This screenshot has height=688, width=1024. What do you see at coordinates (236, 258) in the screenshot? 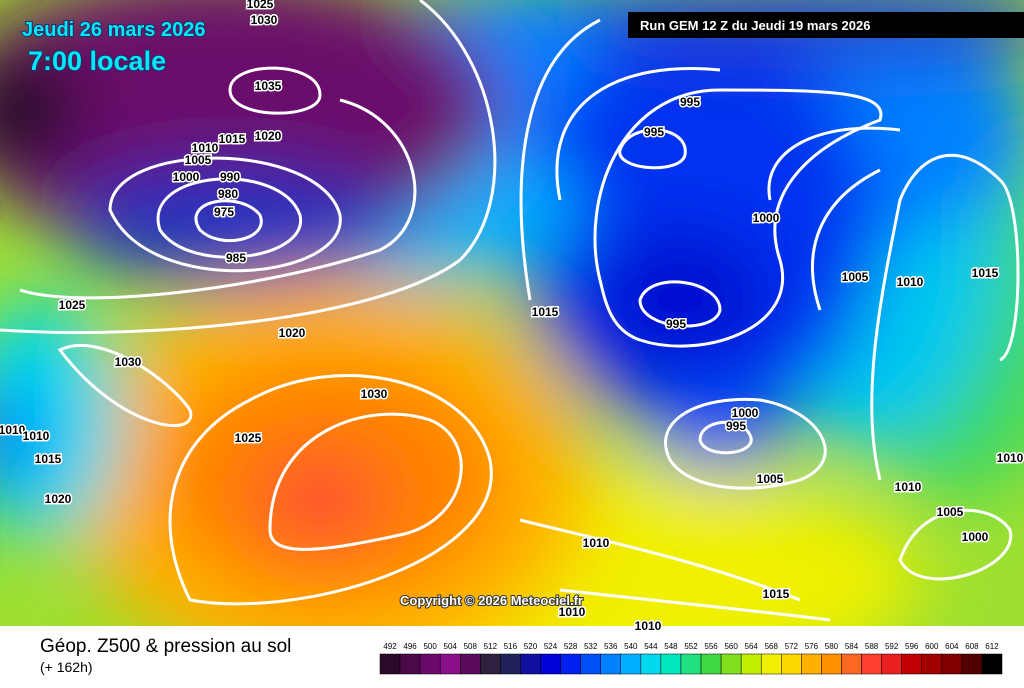
I see `isobar-label: 985` at bounding box center [236, 258].